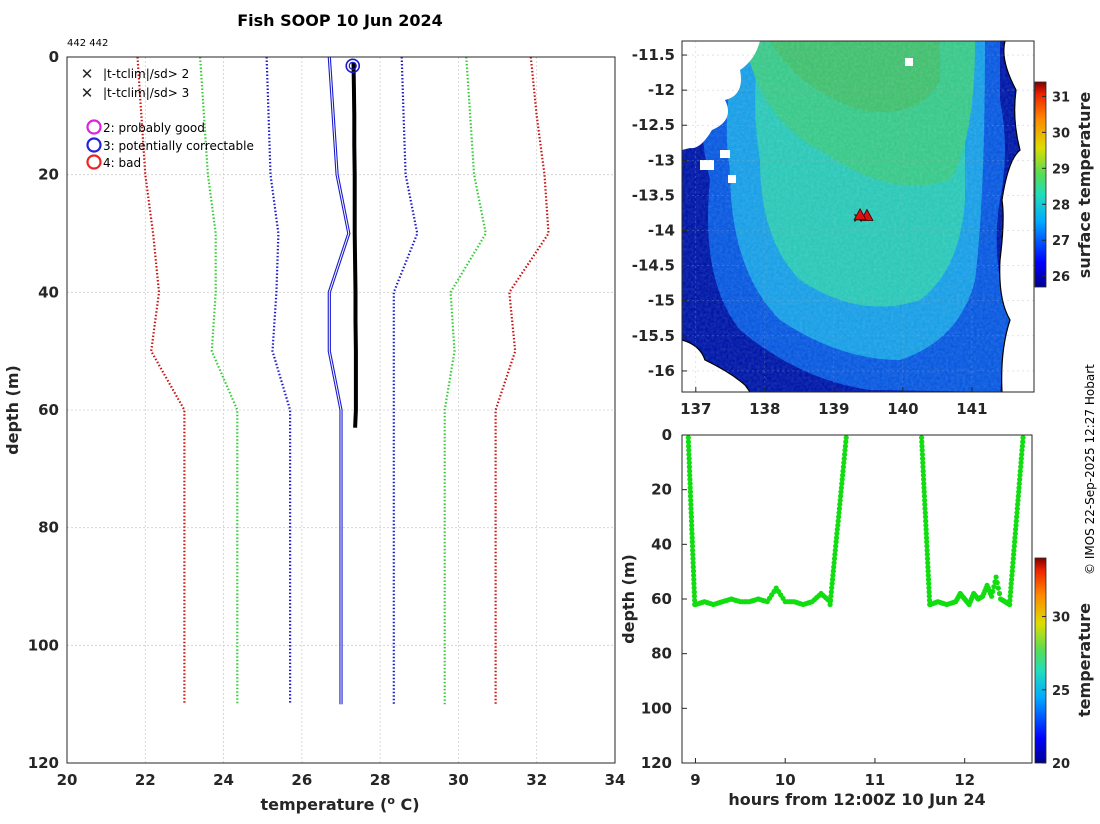 This screenshot has width=1100, height=824. I want to click on y-tick-label: 60, so click(48, 410).